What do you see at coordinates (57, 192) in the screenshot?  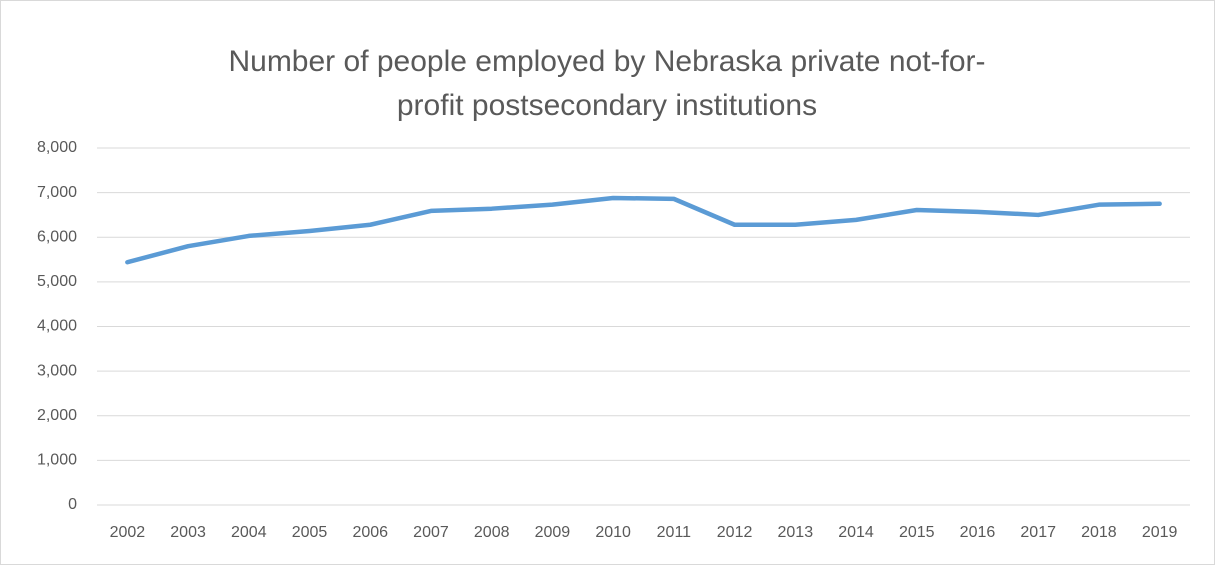 I see `y-tick-label: 7,000` at bounding box center [57, 192].